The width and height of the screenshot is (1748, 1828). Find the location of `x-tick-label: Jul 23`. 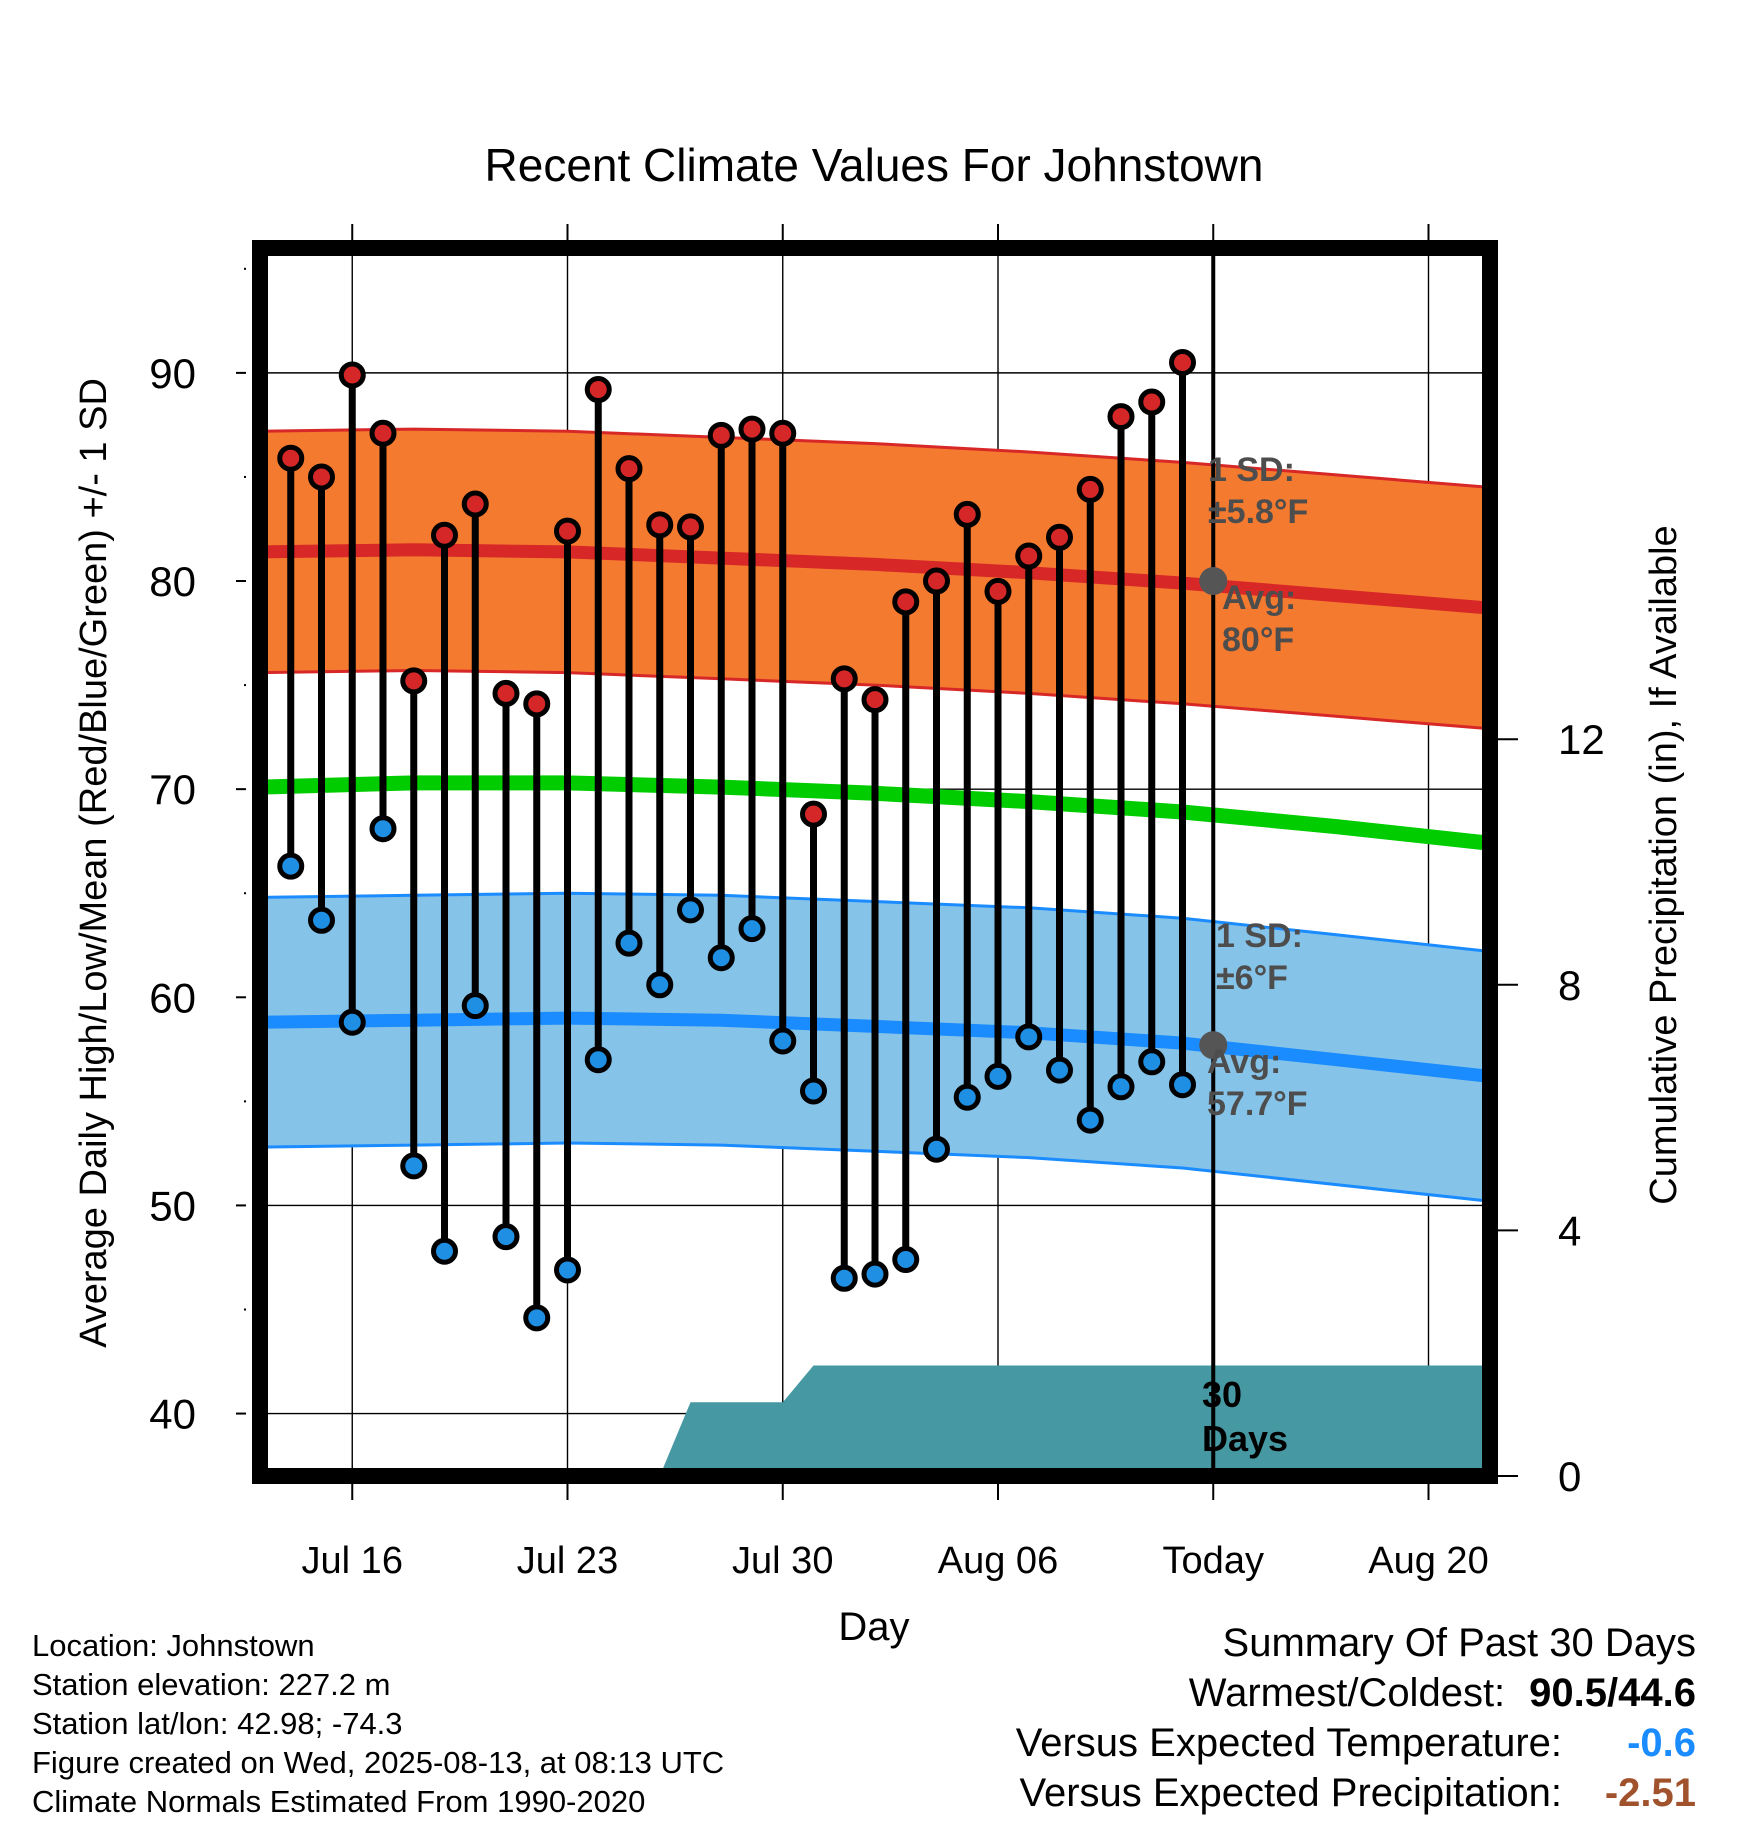

x-tick-label: Jul 23 is located at coordinates (567, 1561).